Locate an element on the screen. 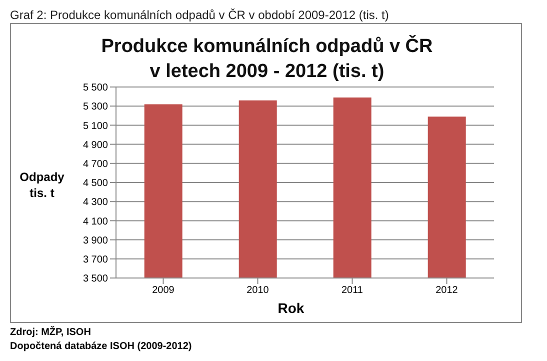 The width and height of the screenshot is (547, 361). text: Dopočtená databáze ISOH (2009-2012) is located at coordinates (101, 347).